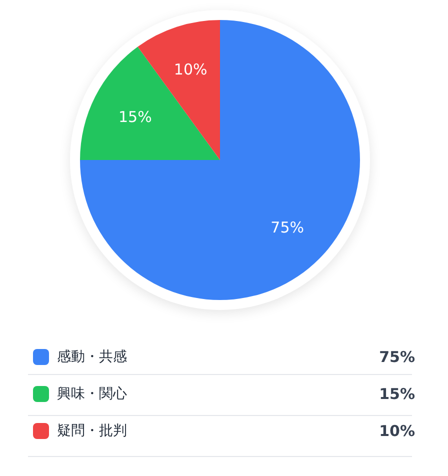 This screenshot has height=476, width=448. I want to click on data-label: 15%, so click(135, 117).